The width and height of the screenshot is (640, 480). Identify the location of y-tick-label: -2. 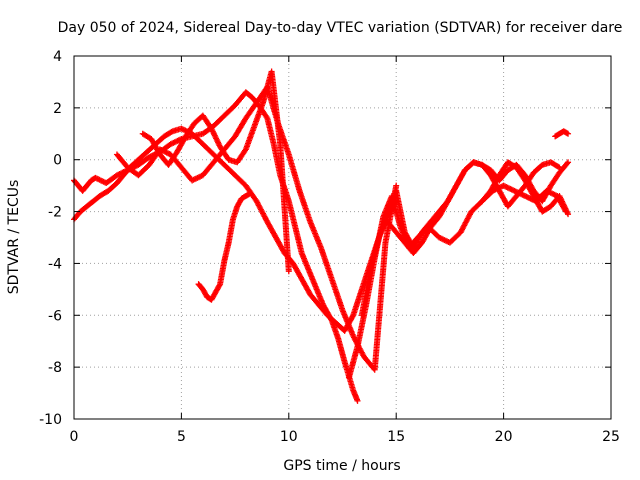
(55, 213).